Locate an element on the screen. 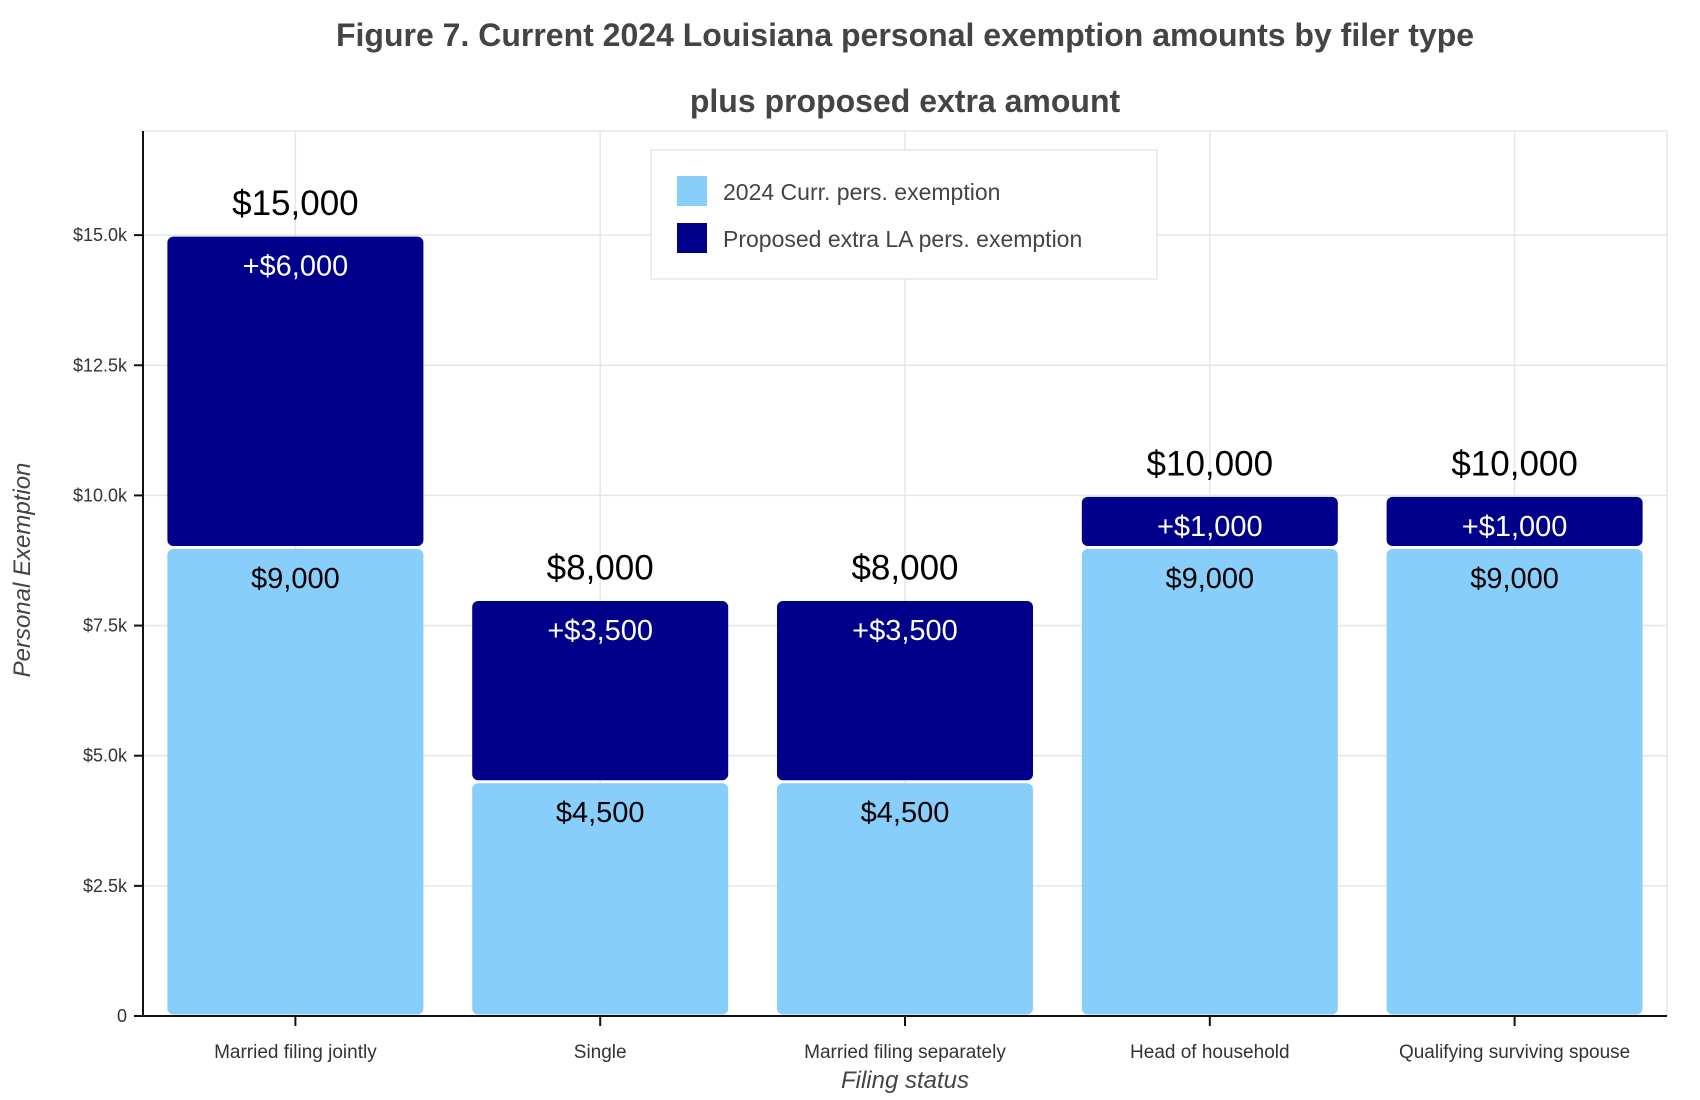 The height and width of the screenshot is (1100, 1700). bar-label-proposed: +$6,000 is located at coordinates (296, 267).